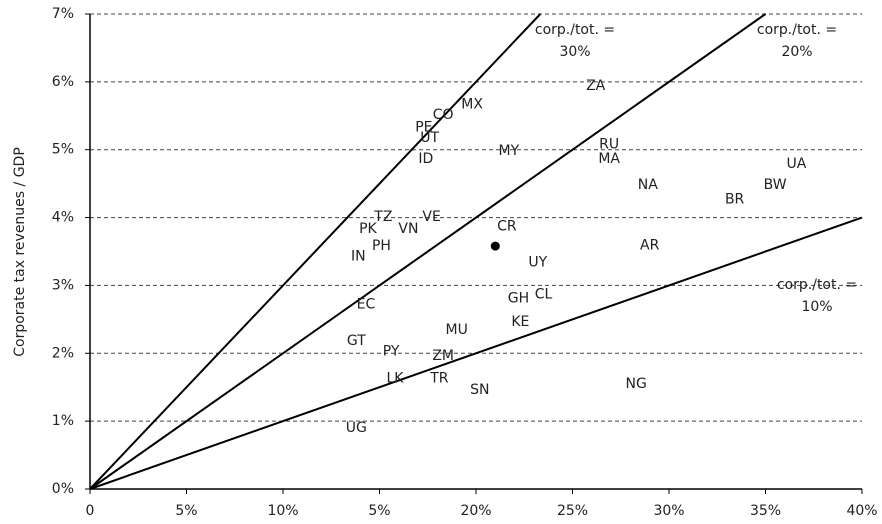 Image resolution: width=882 pixels, height=524 pixels. Describe the element at coordinates (431, 217) in the screenshot. I see `point-label: VE` at that location.